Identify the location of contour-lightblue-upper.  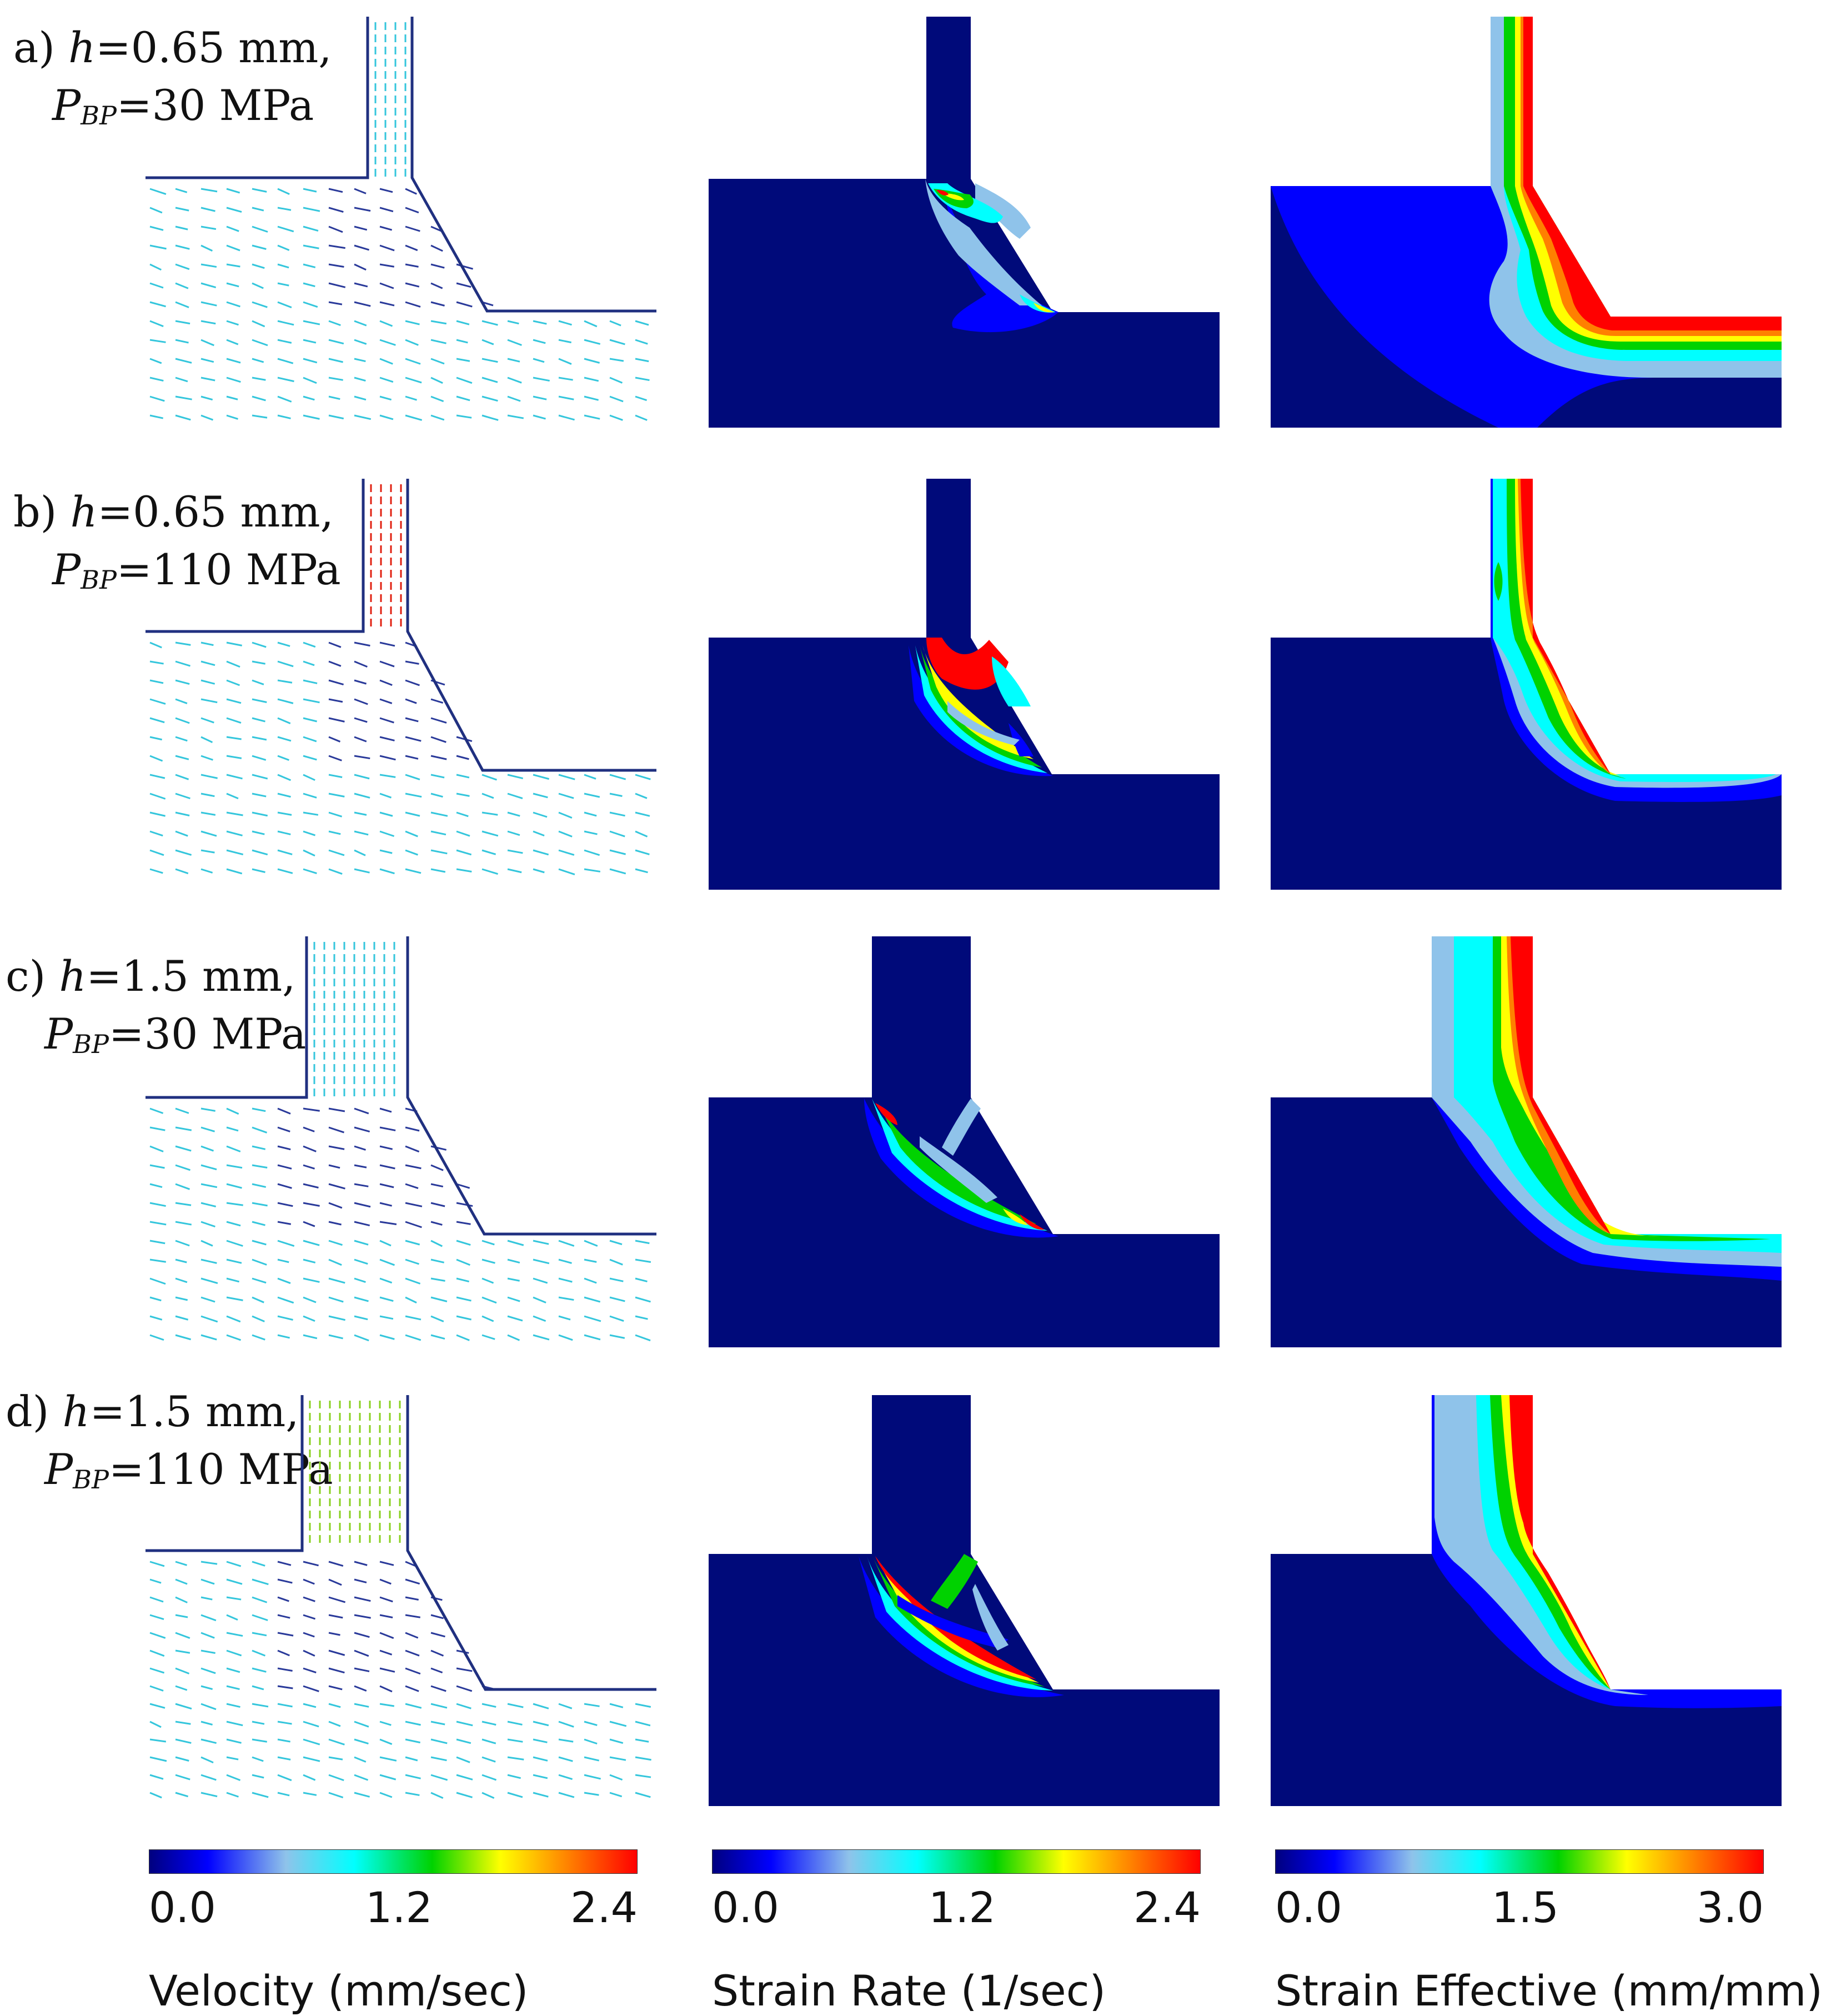
(1003, 211).